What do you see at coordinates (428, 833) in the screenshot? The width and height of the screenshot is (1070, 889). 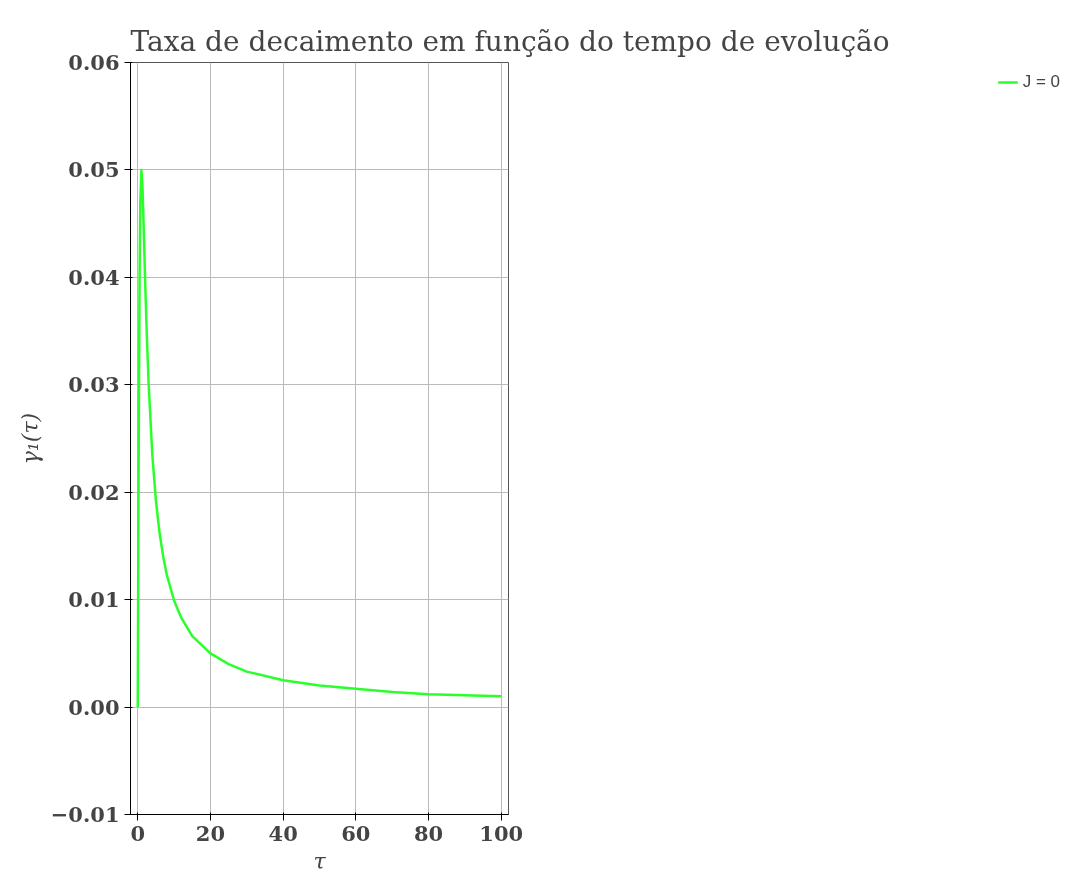 I see `x-tick-label: 80` at bounding box center [428, 833].